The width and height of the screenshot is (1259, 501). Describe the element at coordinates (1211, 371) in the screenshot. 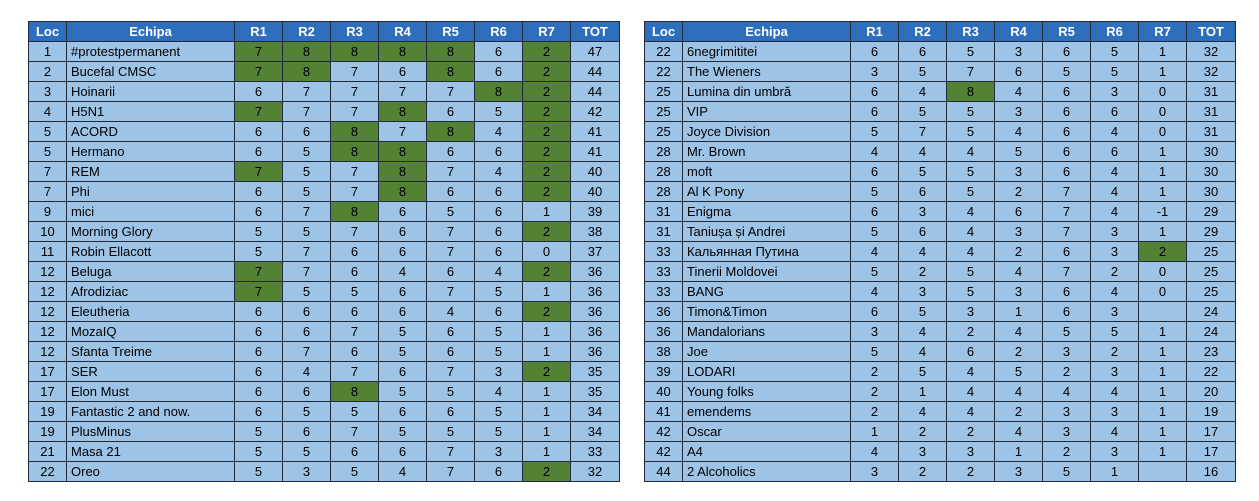

I see `total-cell: 22` at that location.